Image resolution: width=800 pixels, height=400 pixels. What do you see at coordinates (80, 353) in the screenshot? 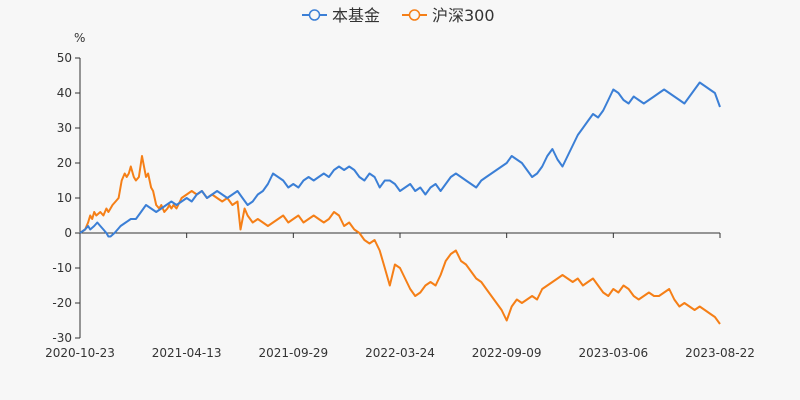
I see `x-tick-label: 2020-10-23` at bounding box center [80, 353].